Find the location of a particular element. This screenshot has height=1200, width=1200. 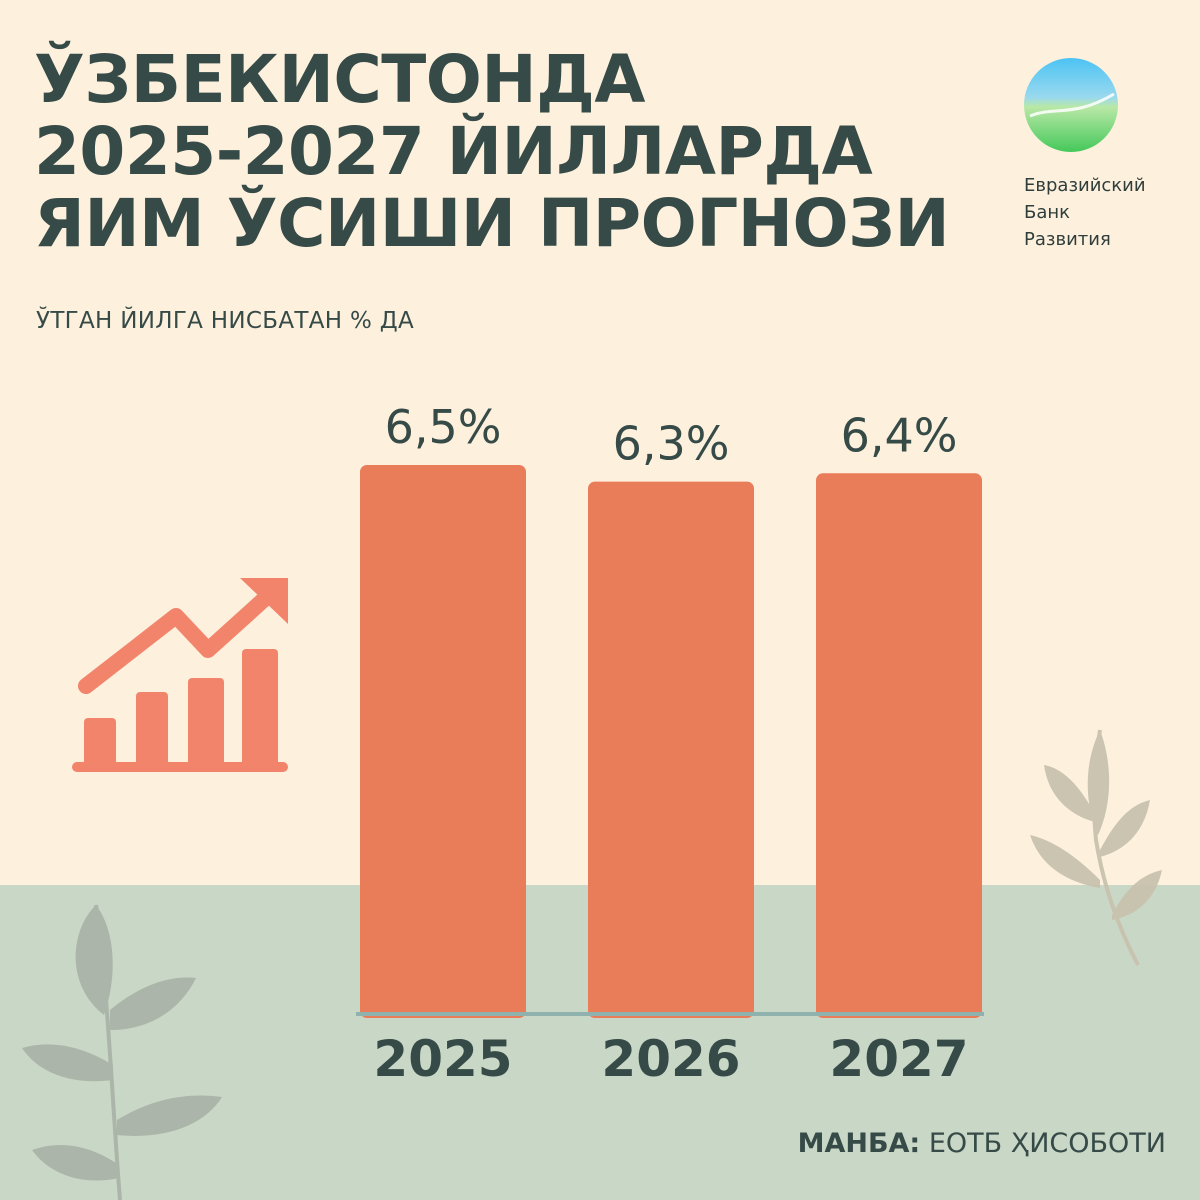

bar-2026 is located at coordinates (671, 750).